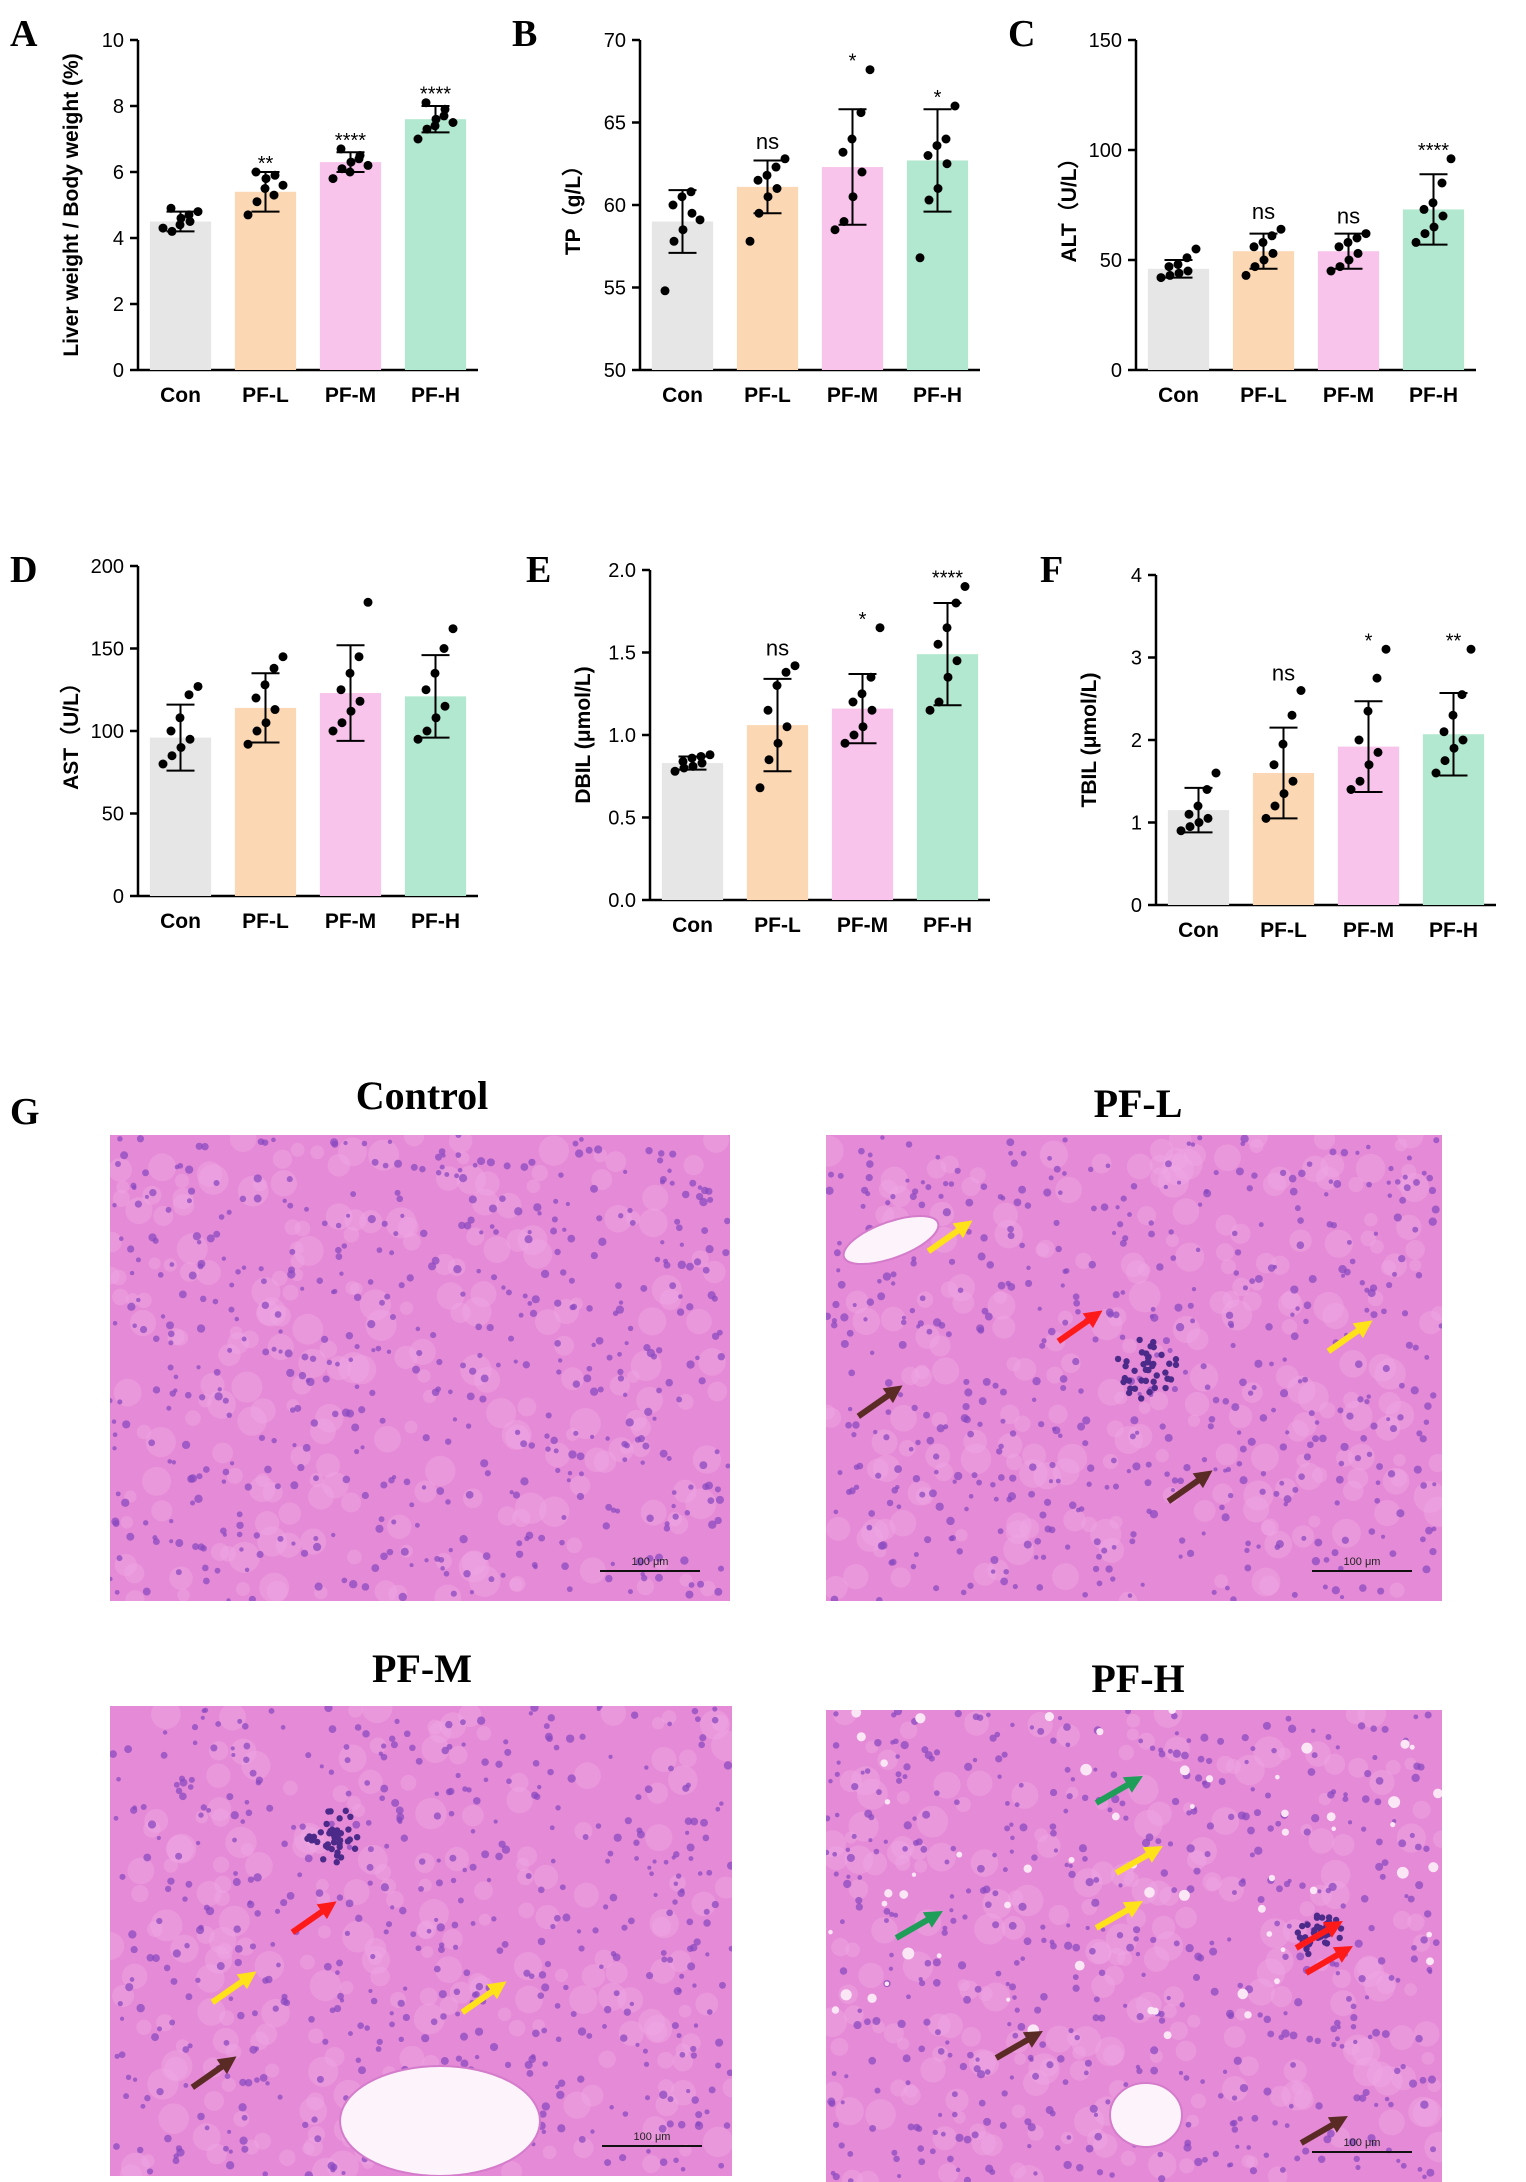  What do you see at coordinates (1263, 395) in the screenshot?
I see `x-tick-label: PF-L` at bounding box center [1263, 395].